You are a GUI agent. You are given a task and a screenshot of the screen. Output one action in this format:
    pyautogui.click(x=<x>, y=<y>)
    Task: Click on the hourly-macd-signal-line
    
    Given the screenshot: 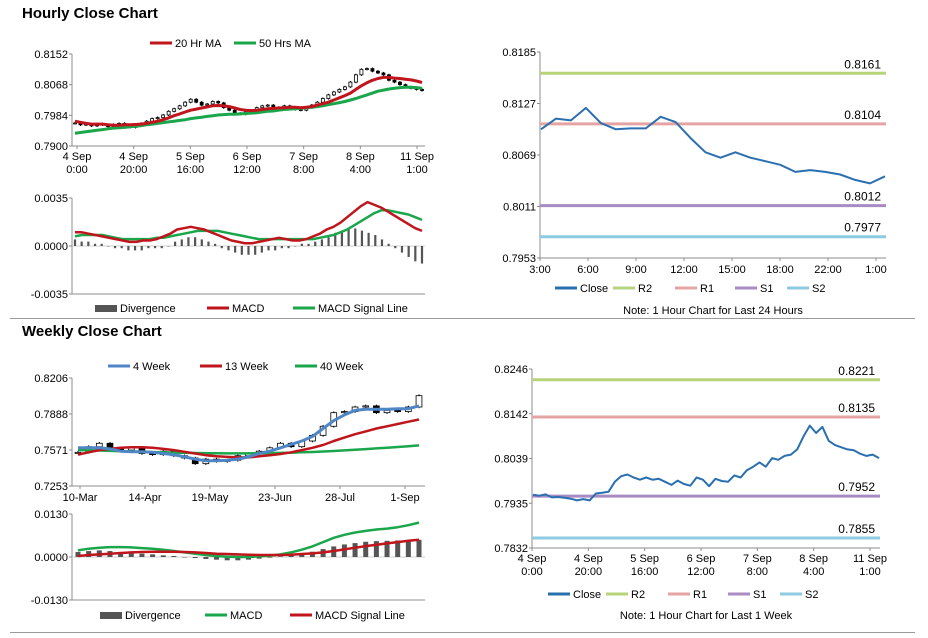 What is the action you would take?
    pyautogui.click(x=248, y=225)
    